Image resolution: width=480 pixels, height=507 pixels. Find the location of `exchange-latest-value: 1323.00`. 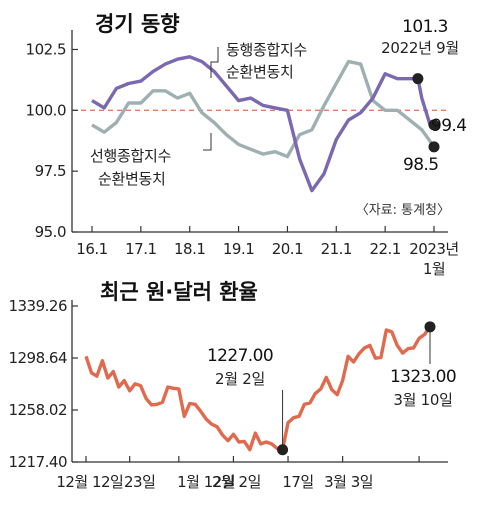

exchange-latest-value: 1323.00 is located at coordinates (423, 377).